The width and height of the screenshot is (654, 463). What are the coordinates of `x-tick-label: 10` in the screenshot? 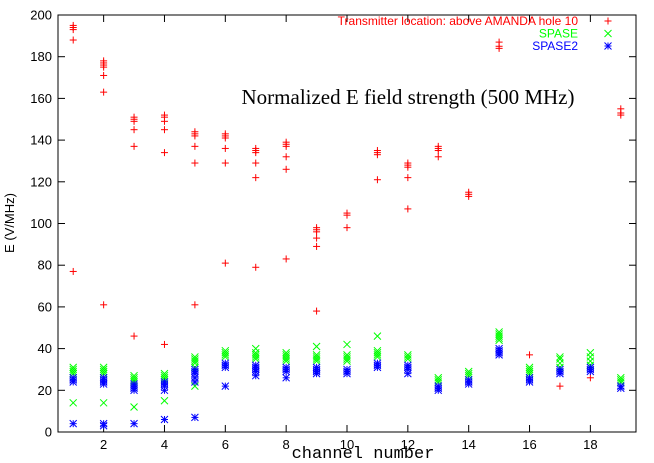 It's located at (347, 444).